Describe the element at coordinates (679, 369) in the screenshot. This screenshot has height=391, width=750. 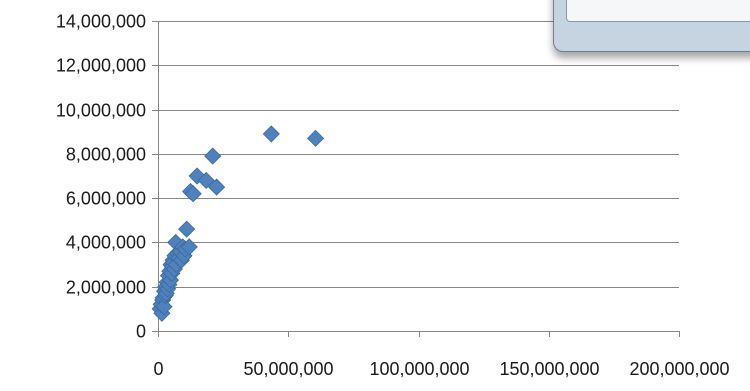
I see `x-tick-label: 200,000,000` at that location.